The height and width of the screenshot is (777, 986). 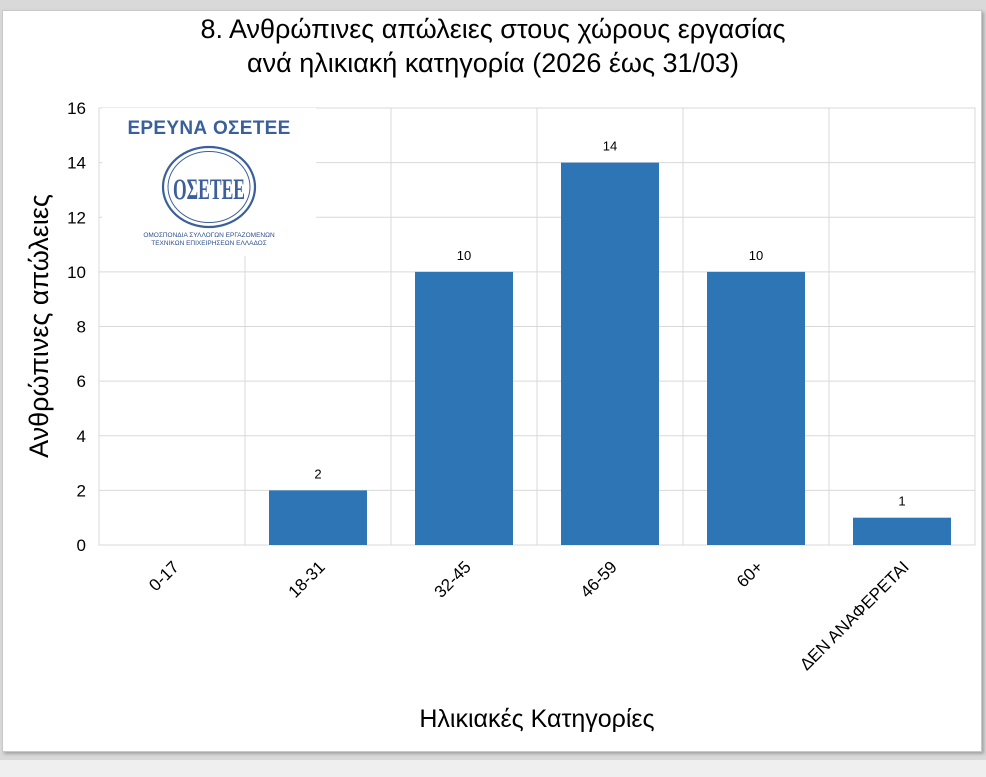 What do you see at coordinates (209, 128) in the screenshot?
I see `logo-text: ΕΡΕΥΝΑ ΟΣΕΤΕΕ` at bounding box center [209, 128].